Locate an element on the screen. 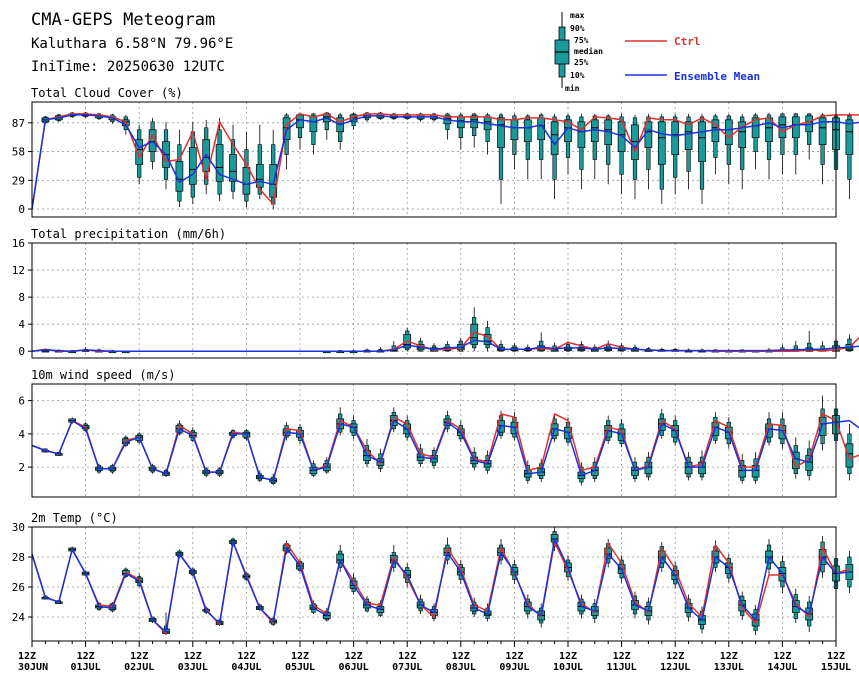 The width and height of the screenshot is (859, 681). panel-title-temp: 2m Temp (°C) is located at coordinates (74, 518).